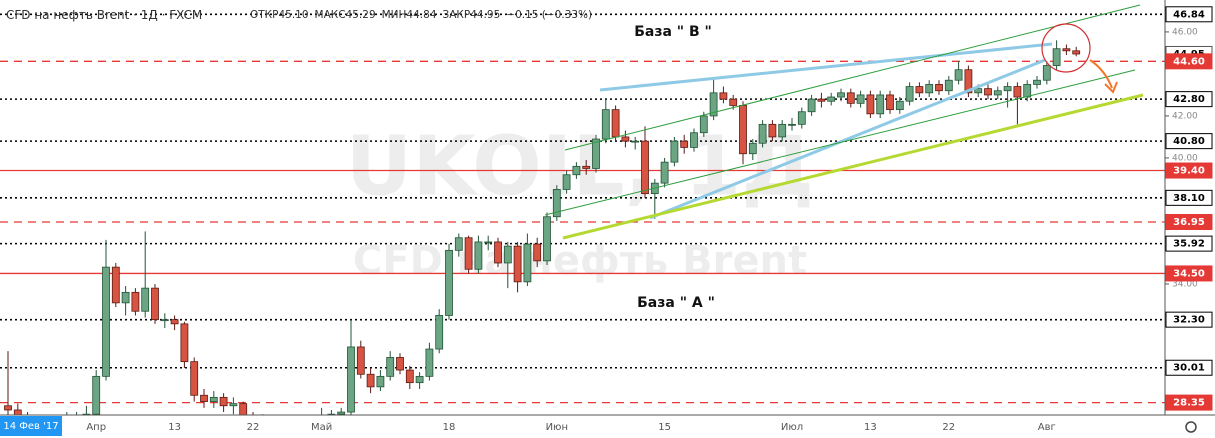 This screenshot has height=438, width=1215. Describe the element at coordinates (870, 427) in the screenshot. I see `x-tick-label: 13` at that location.